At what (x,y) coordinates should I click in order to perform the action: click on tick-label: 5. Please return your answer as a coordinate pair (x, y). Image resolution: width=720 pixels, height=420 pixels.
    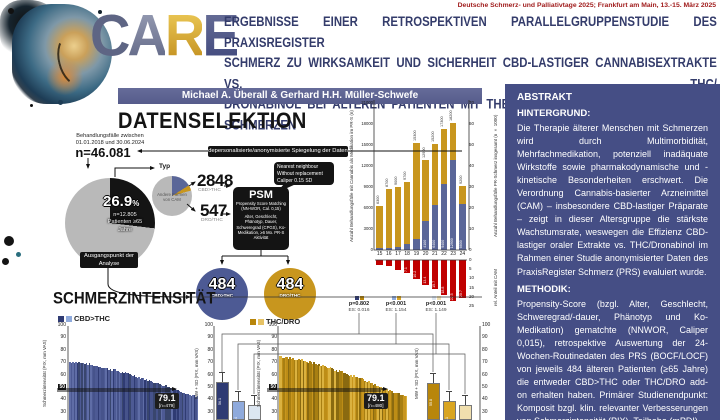
    Looking at the image, I should click on (470, 269).